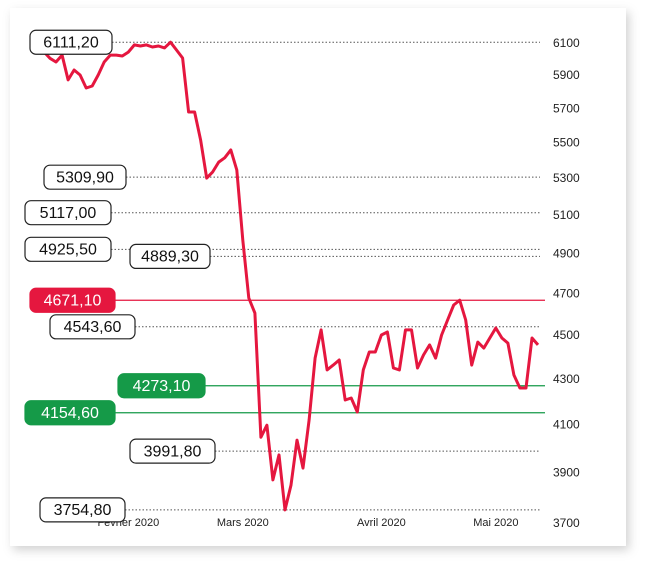 Image resolution: width=650 pixels, height=575 pixels. I want to click on annotation-label: 4671,10, so click(73, 300).